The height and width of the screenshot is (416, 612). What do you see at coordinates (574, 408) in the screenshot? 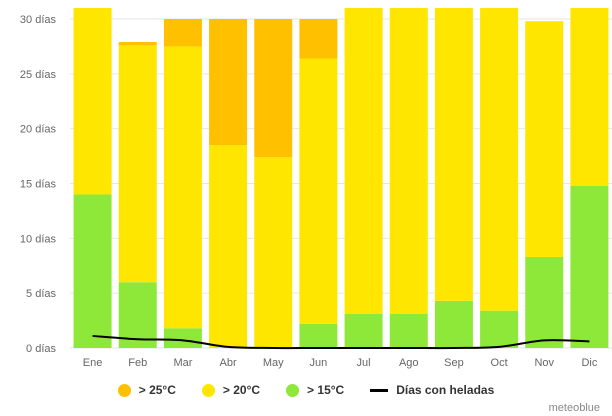
I see `credit-text: meteoblue` at bounding box center [574, 408].